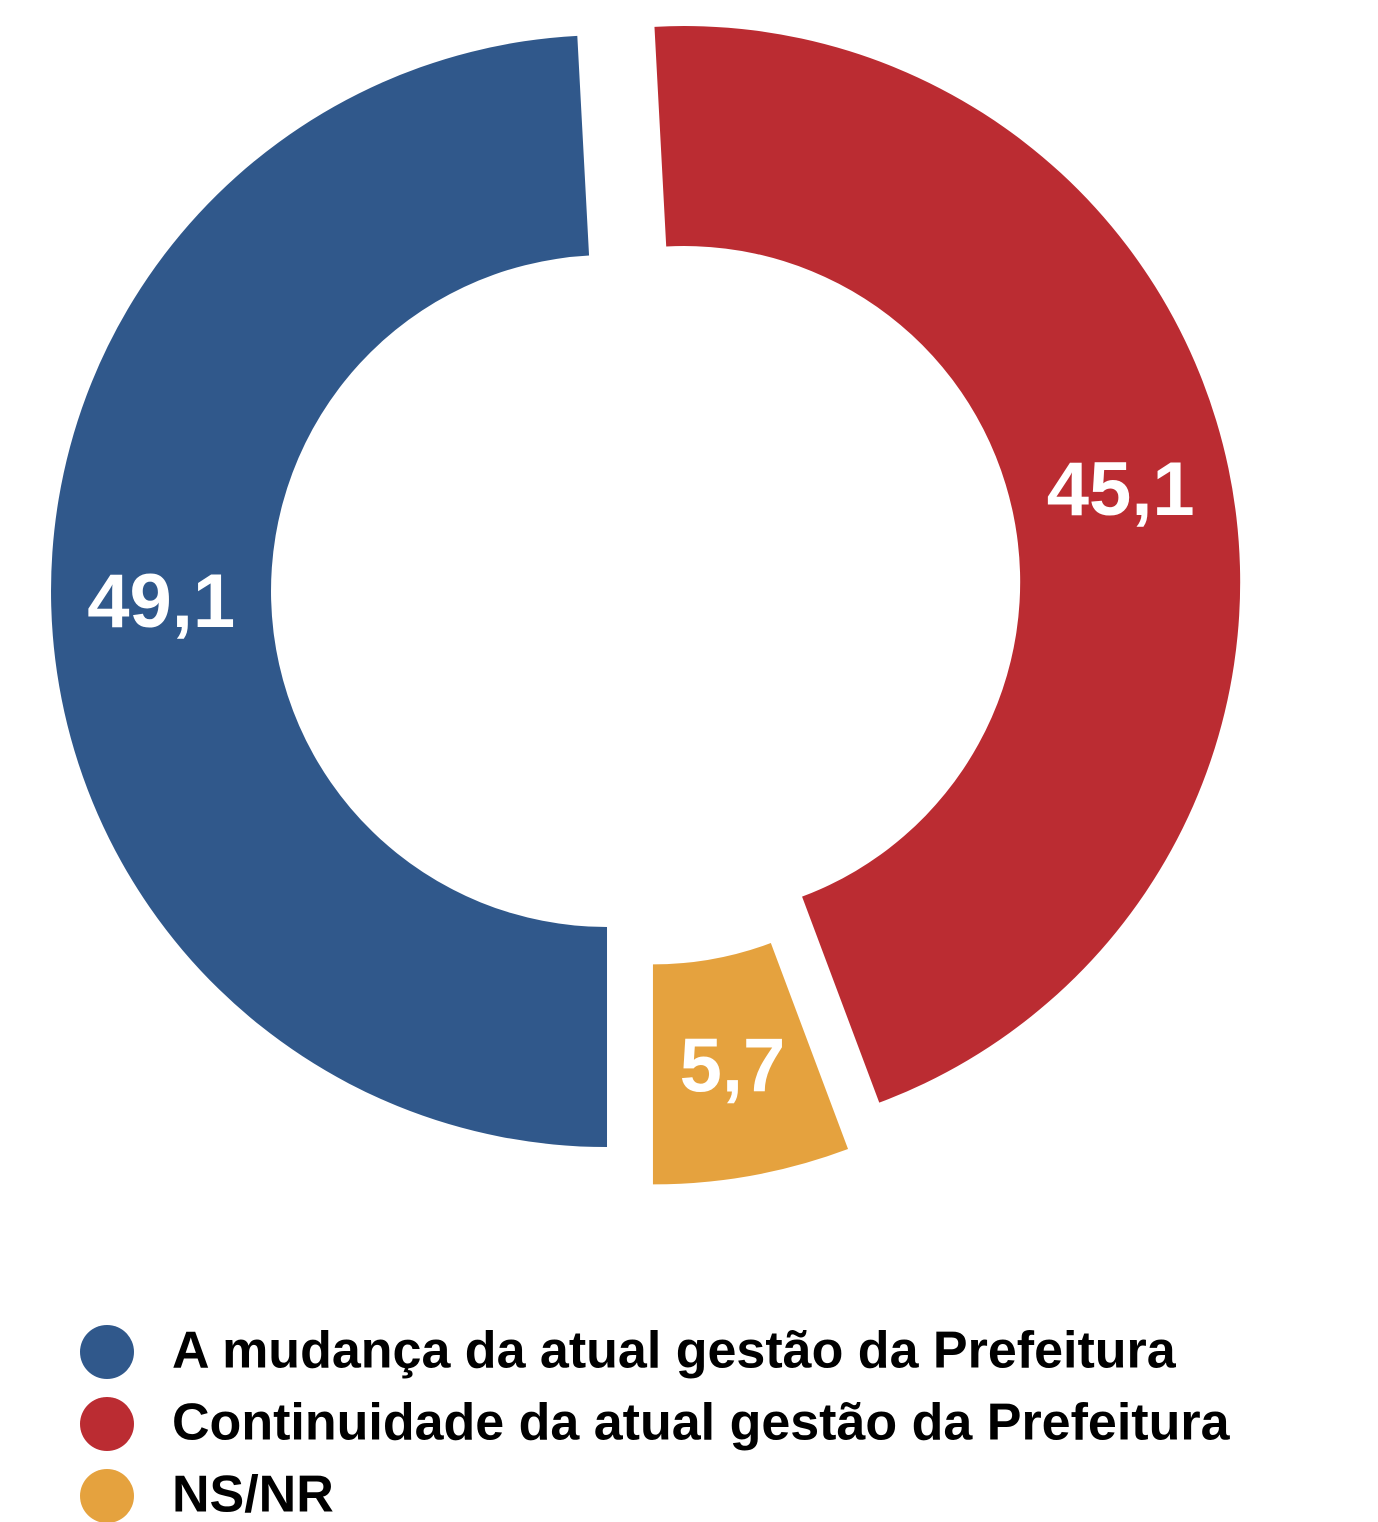  What do you see at coordinates (674, 1351) in the screenshot?
I see `legend-label: A mudança da atual gestão da Prefeitura` at bounding box center [674, 1351].